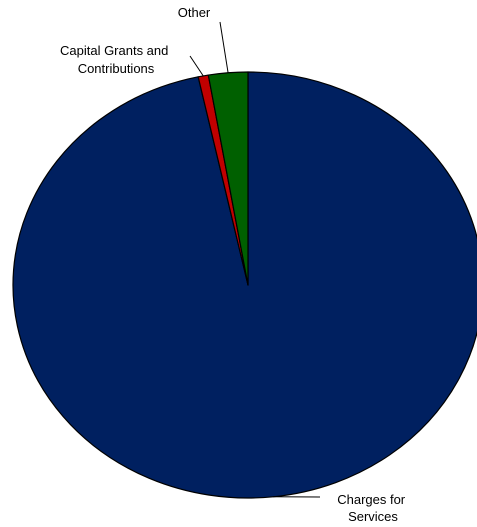 This screenshot has width=477, height=527. I want to click on label-capital-grants: Capital Grants and Contributions, so click(116, 59).